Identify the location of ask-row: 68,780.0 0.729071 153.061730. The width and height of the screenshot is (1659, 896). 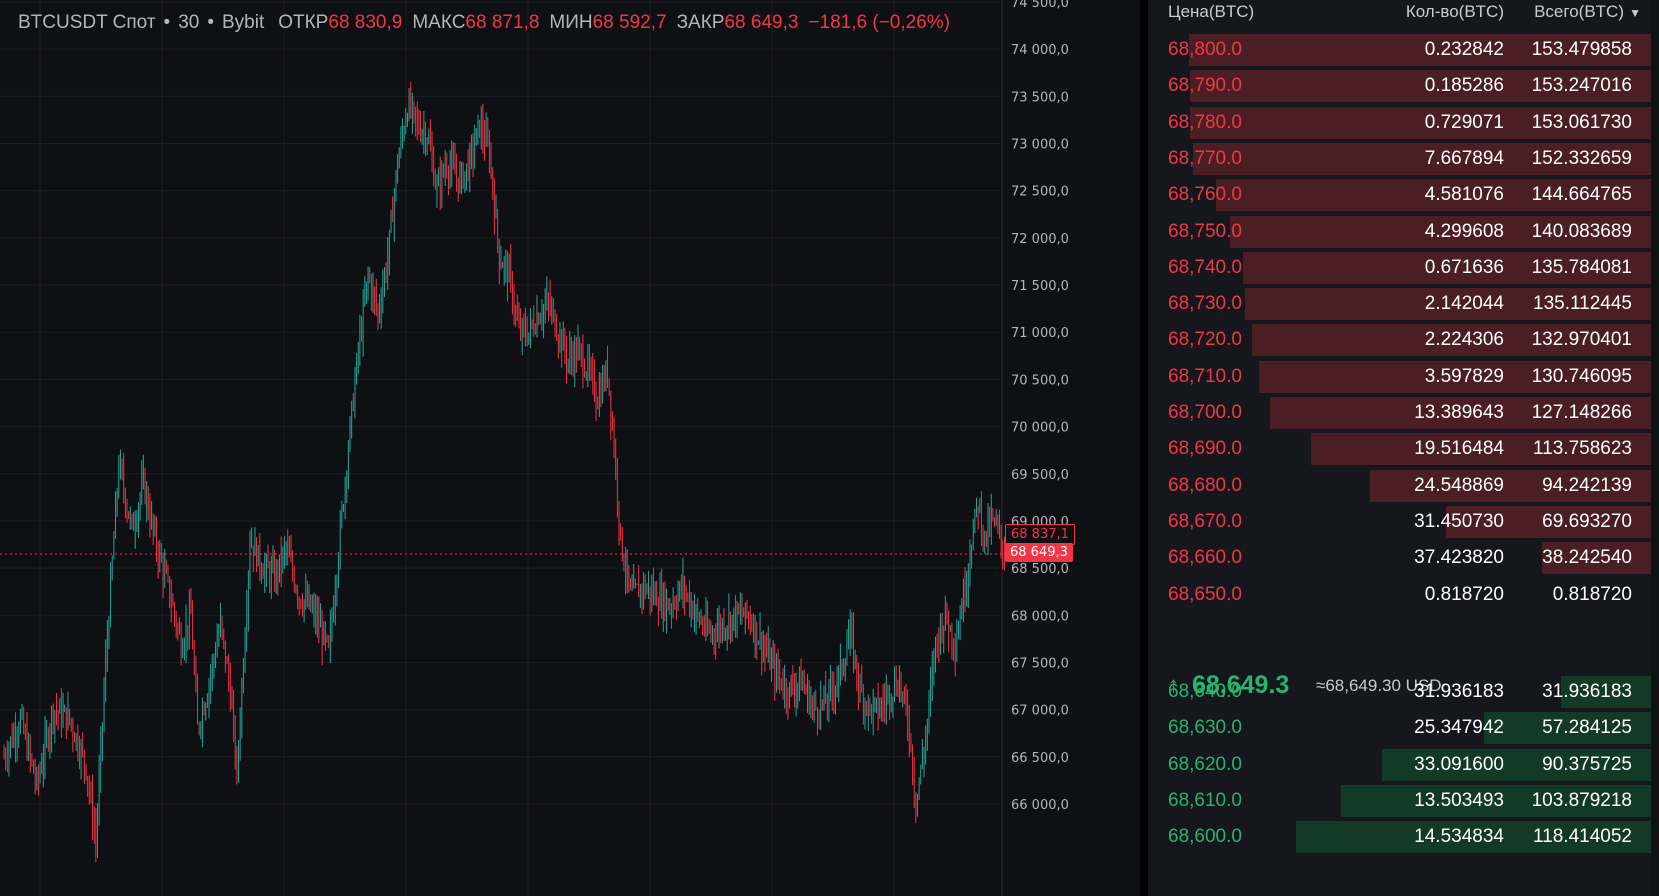
(1403, 123).